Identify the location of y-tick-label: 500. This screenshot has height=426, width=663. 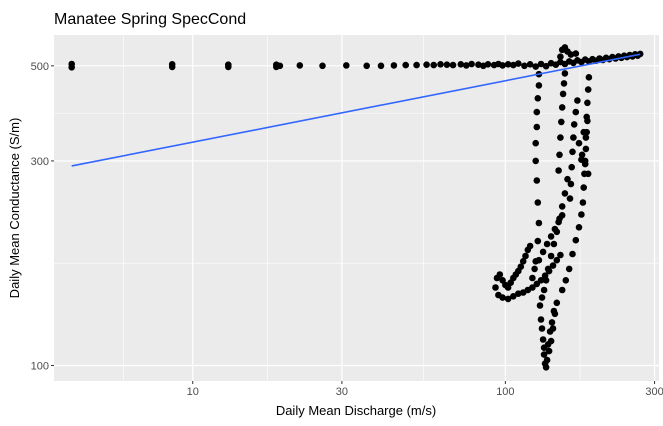
(40, 67).